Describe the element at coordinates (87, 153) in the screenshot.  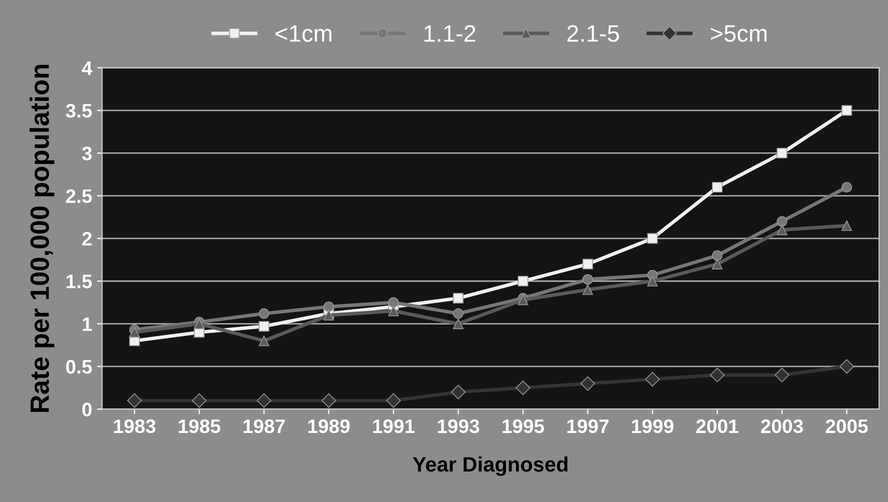
I see `y-tick-label: 3` at that location.